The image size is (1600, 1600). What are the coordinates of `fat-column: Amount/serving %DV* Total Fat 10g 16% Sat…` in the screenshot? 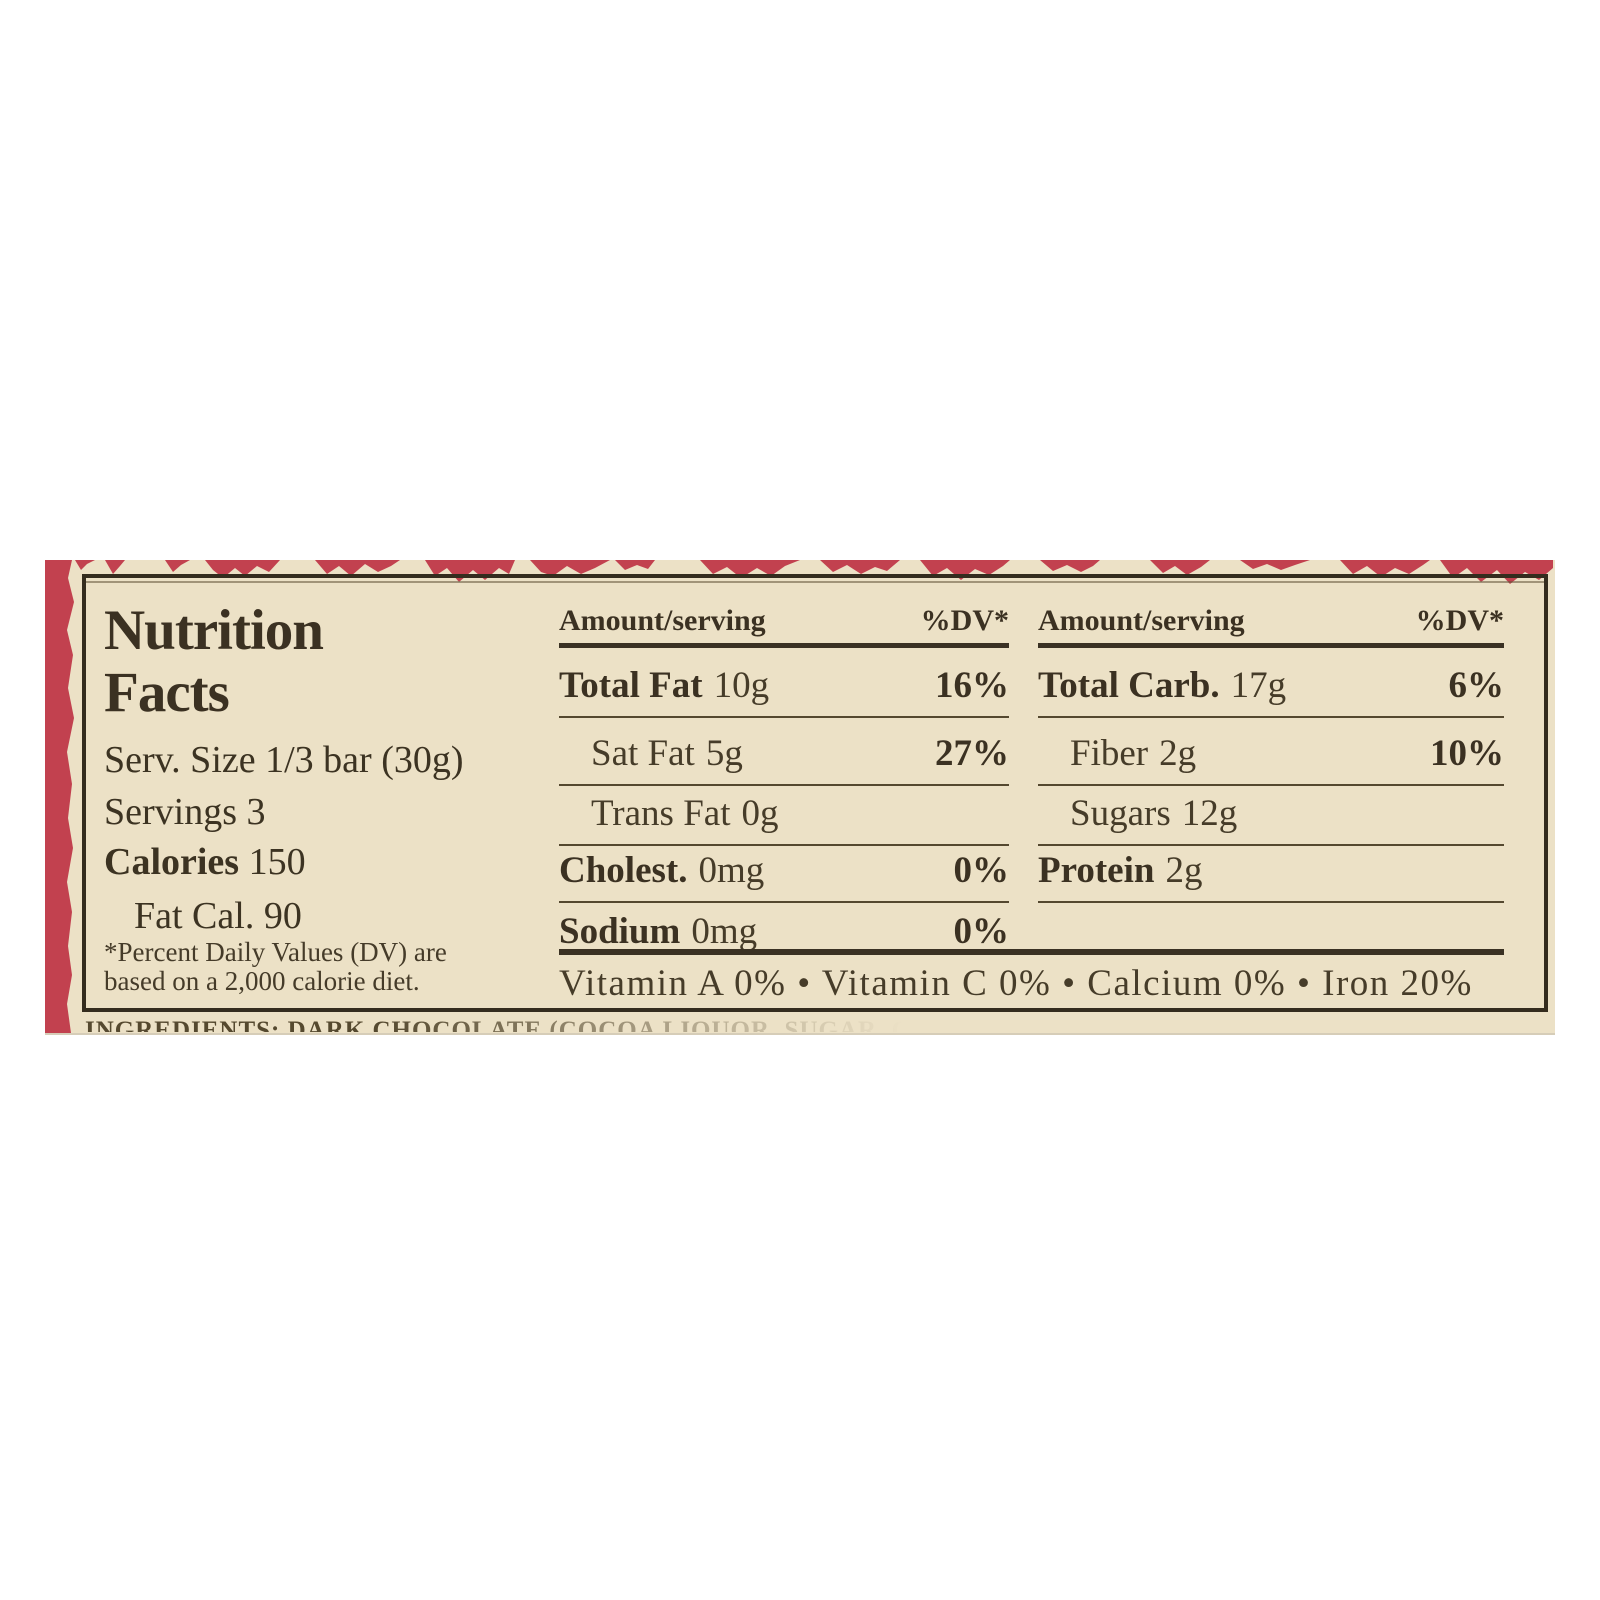 It's located at (784, 793).